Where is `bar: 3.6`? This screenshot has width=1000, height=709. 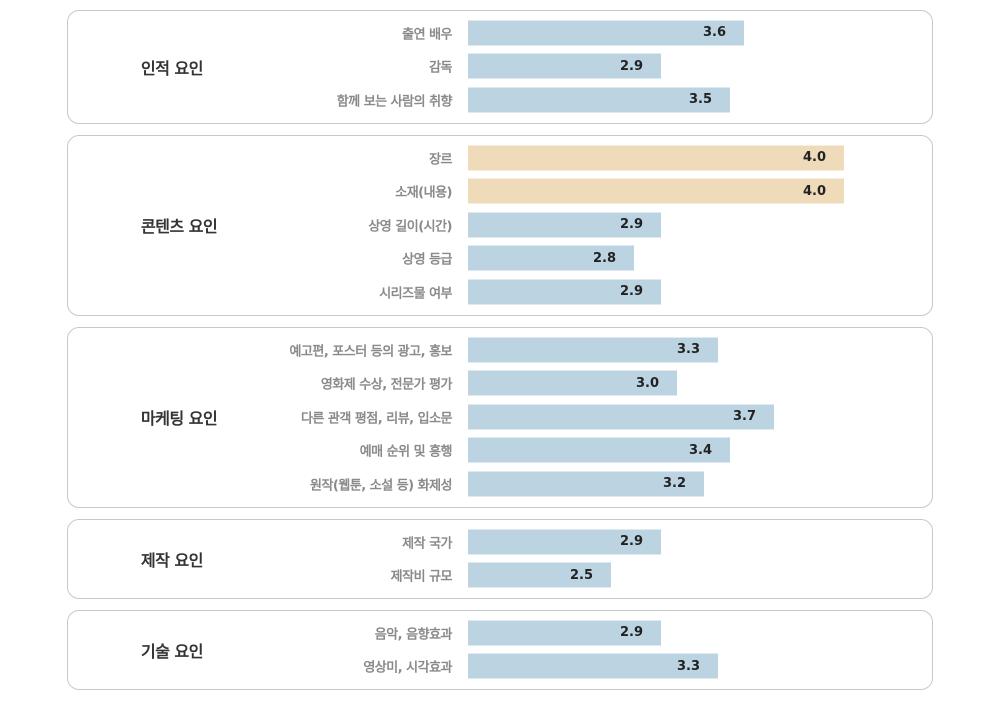 bar: 3.6 is located at coordinates (606, 33).